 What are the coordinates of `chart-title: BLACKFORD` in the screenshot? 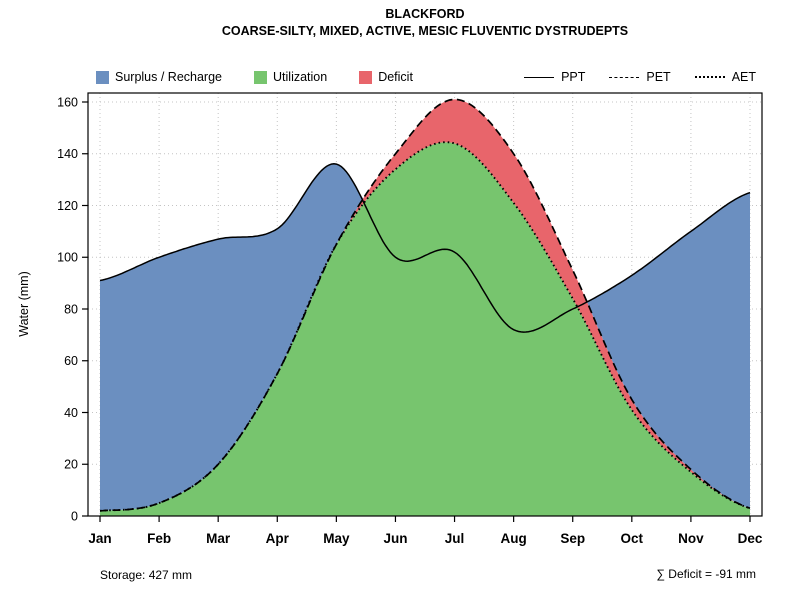 It's located at (425, 14).